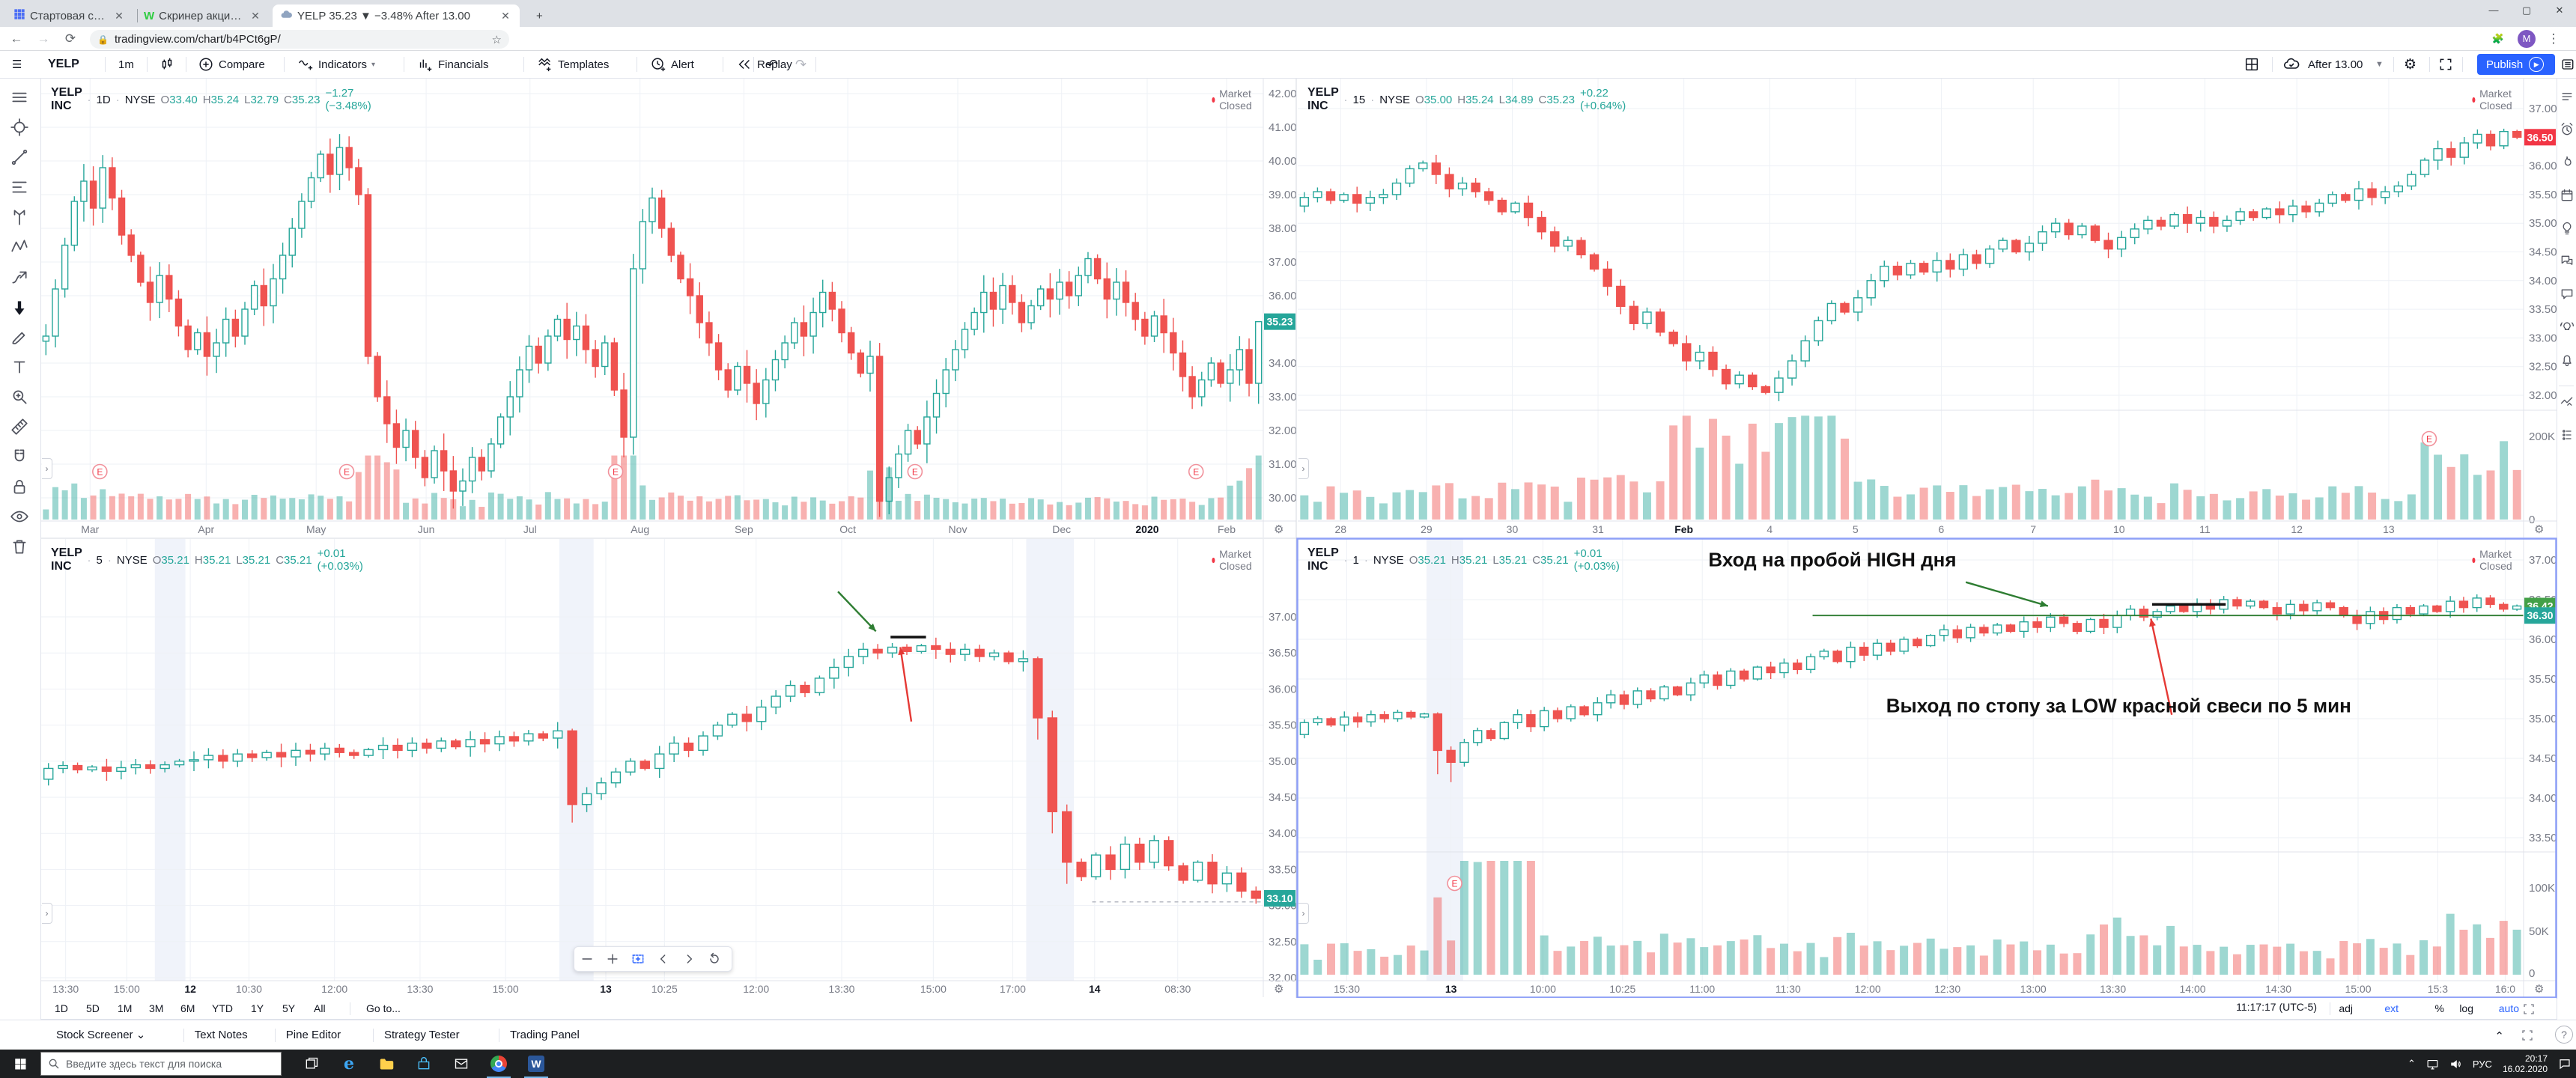 The width and height of the screenshot is (2576, 1078). I want to click on alerts-clock-icon, so click(2567, 129).